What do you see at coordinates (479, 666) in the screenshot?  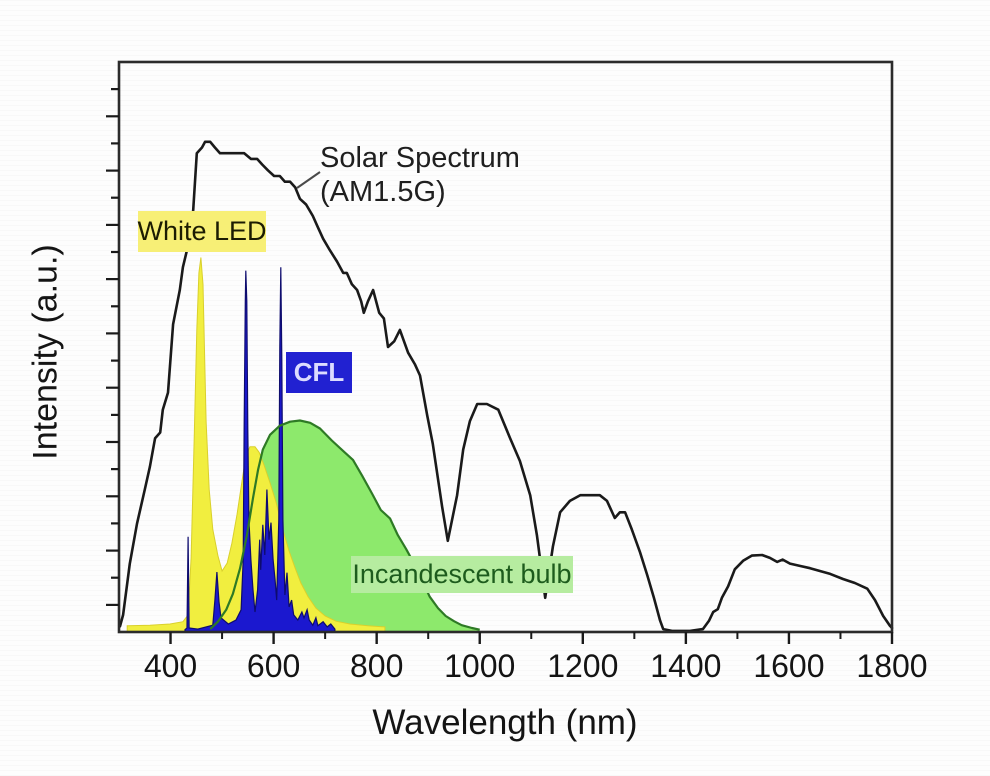 I see `x-tick-label: 1000` at bounding box center [479, 666].